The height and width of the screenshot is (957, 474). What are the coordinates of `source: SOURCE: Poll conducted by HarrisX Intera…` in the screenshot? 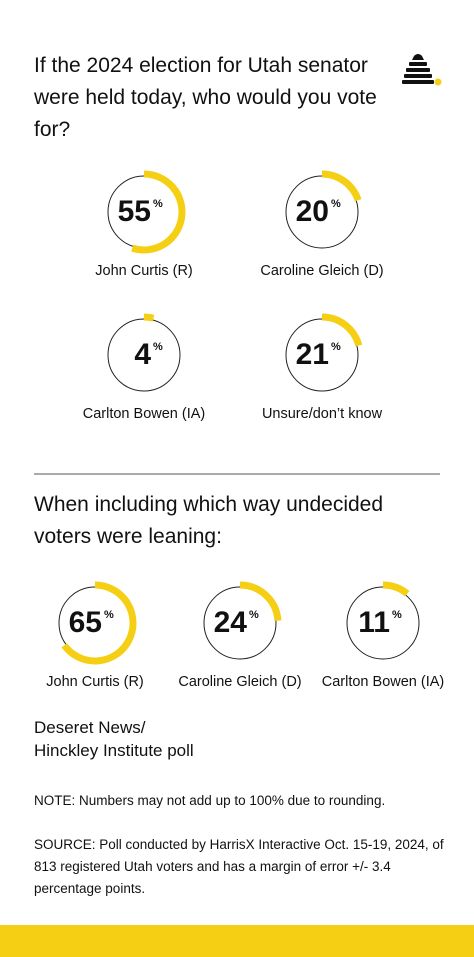 It's located at (239, 866).